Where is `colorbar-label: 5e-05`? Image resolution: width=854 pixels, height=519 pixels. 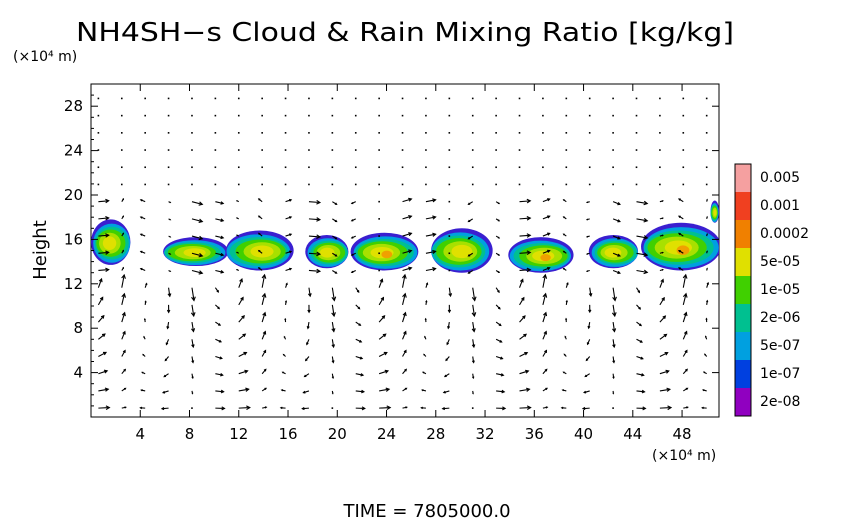
colorbar-label: 5e-05 is located at coordinates (780, 262).